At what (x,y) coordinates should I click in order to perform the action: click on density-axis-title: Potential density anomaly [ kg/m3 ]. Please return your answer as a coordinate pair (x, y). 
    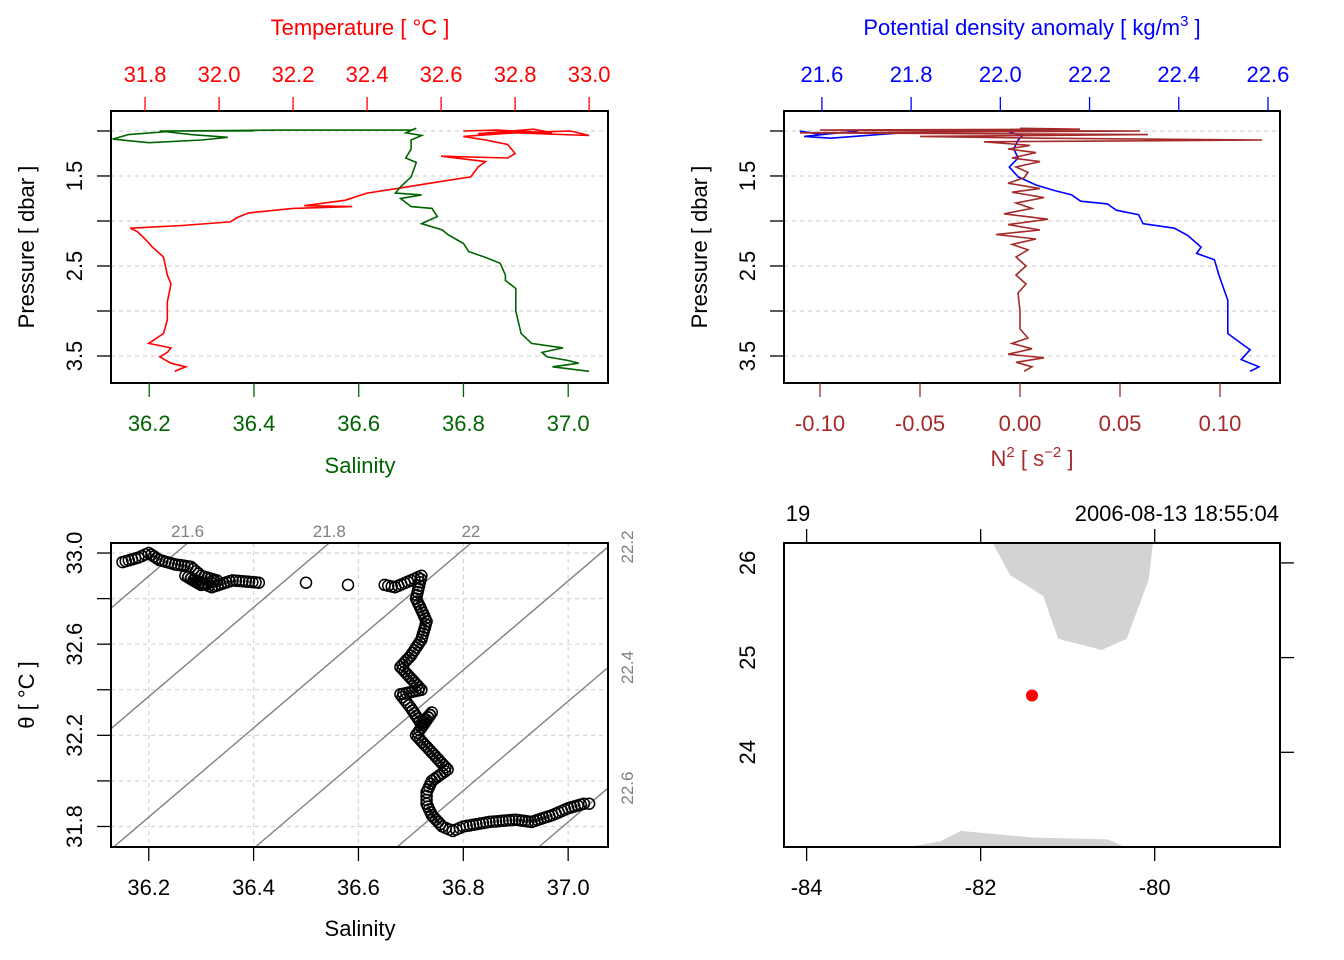
    Looking at the image, I should click on (1031, 26).